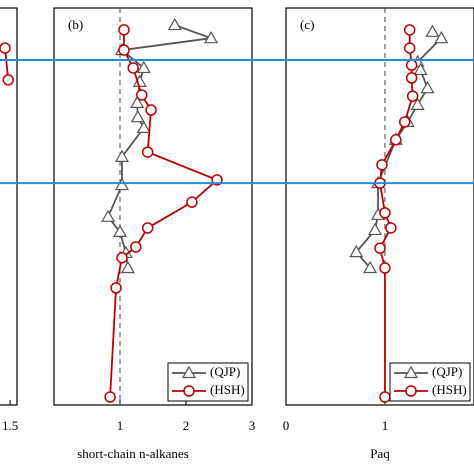 The height and width of the screenshot is (474, 474). I want to click on panel-label: (c), so click(307, 24).